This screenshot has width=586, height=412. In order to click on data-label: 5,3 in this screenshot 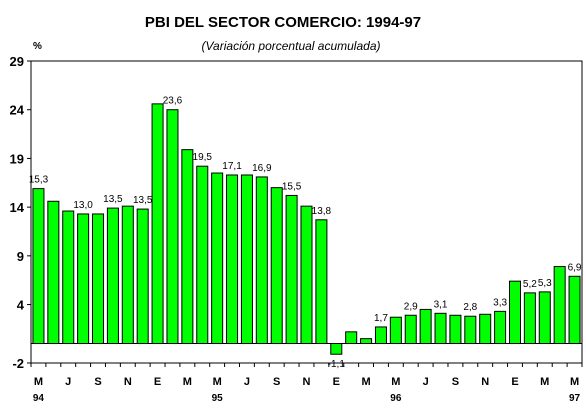, I will do `click(545, 283)`.